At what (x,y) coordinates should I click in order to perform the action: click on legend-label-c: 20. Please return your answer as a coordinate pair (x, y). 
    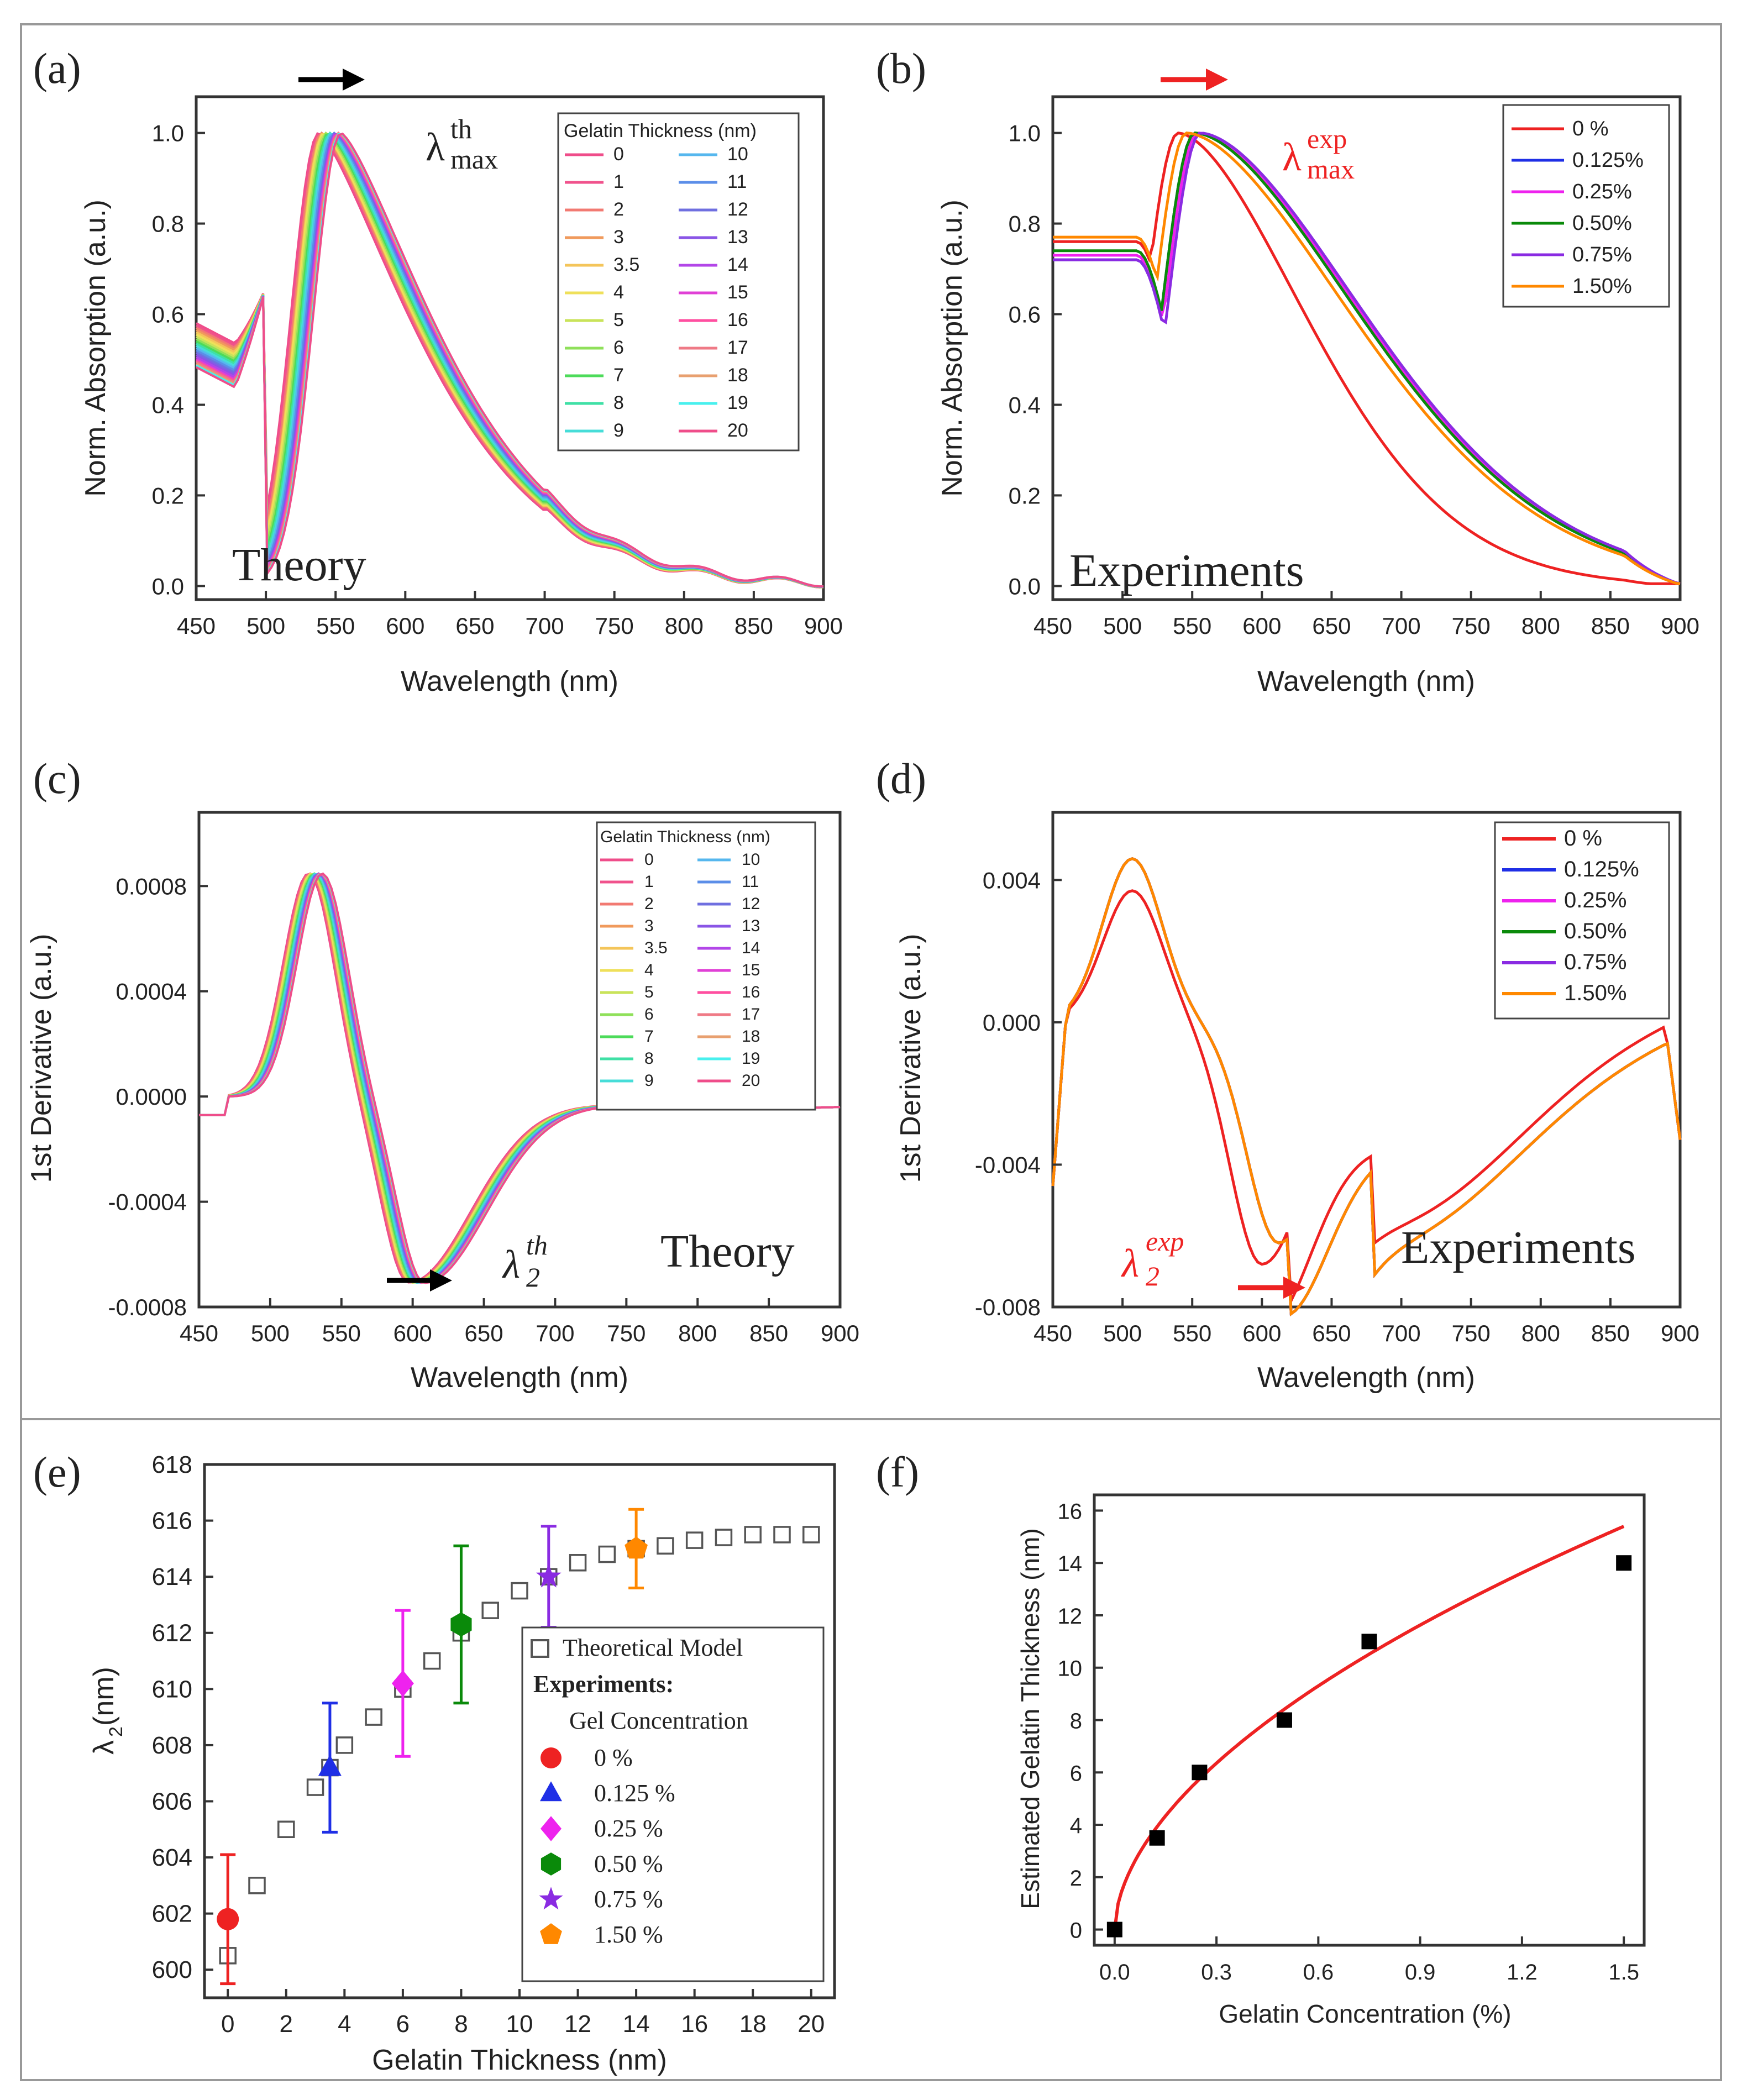
    Looking at the image, I should click on (751, 1081).